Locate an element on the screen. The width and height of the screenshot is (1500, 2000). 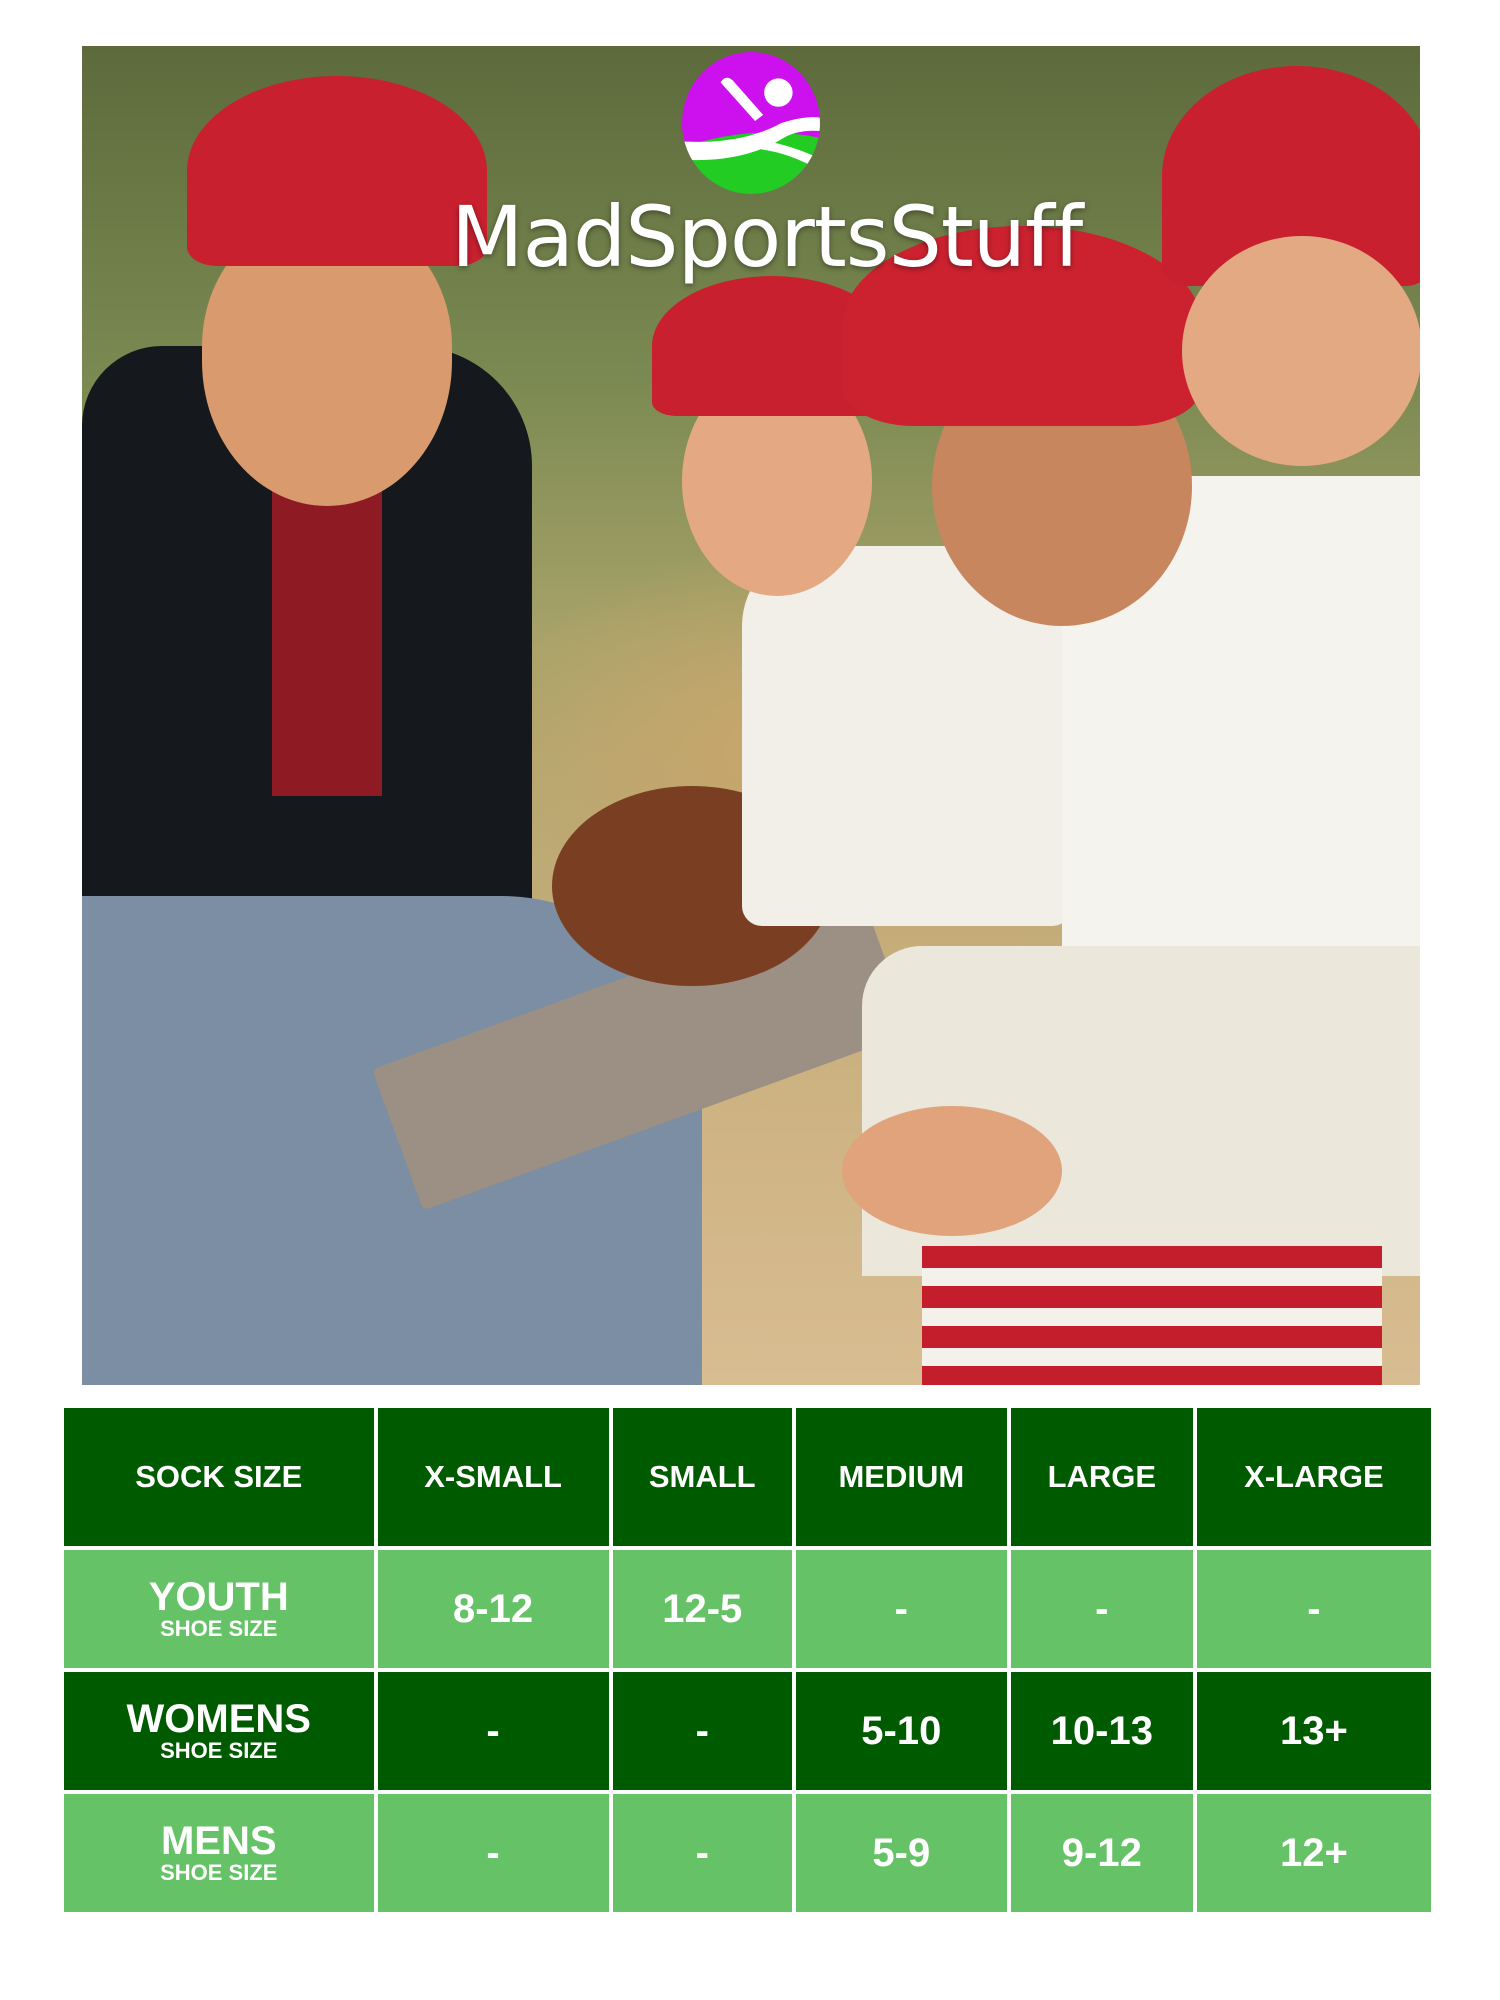
header-cell: SMALL is located at coordinates (702, 1477).